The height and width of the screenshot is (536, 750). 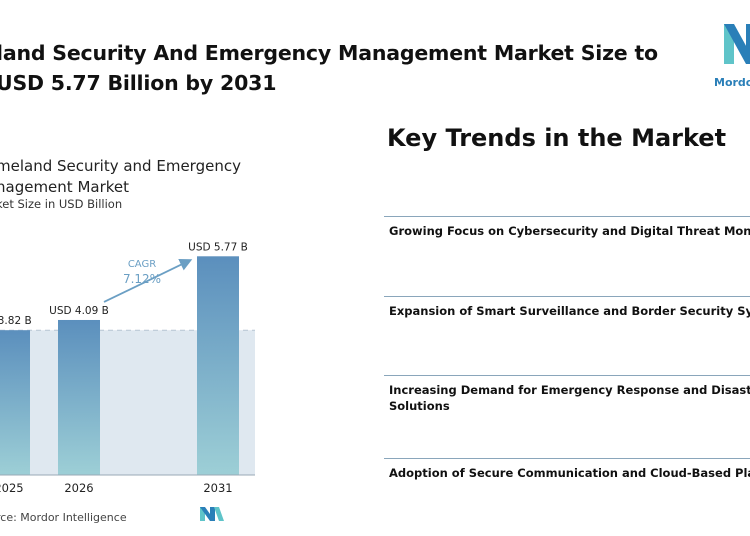 I want to click on cagr-label: CAGR, so click(x=142, y=264).